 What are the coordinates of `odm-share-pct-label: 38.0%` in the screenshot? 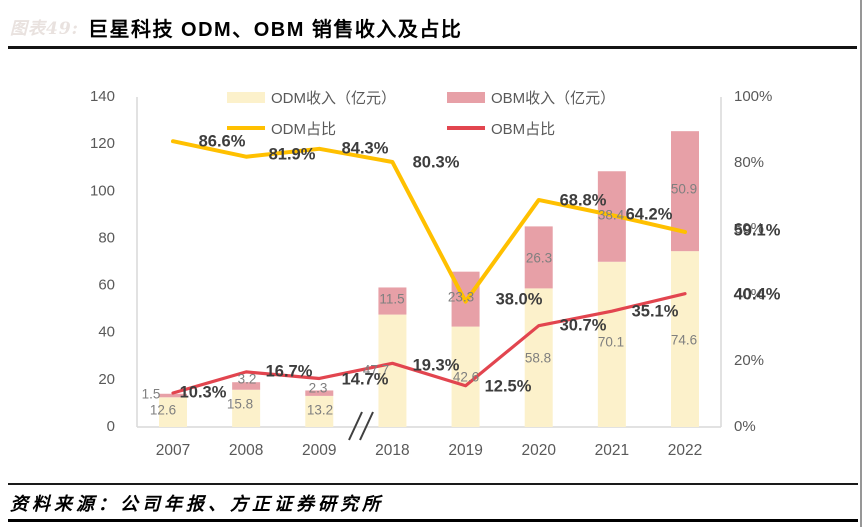 It's located at (519, 299).